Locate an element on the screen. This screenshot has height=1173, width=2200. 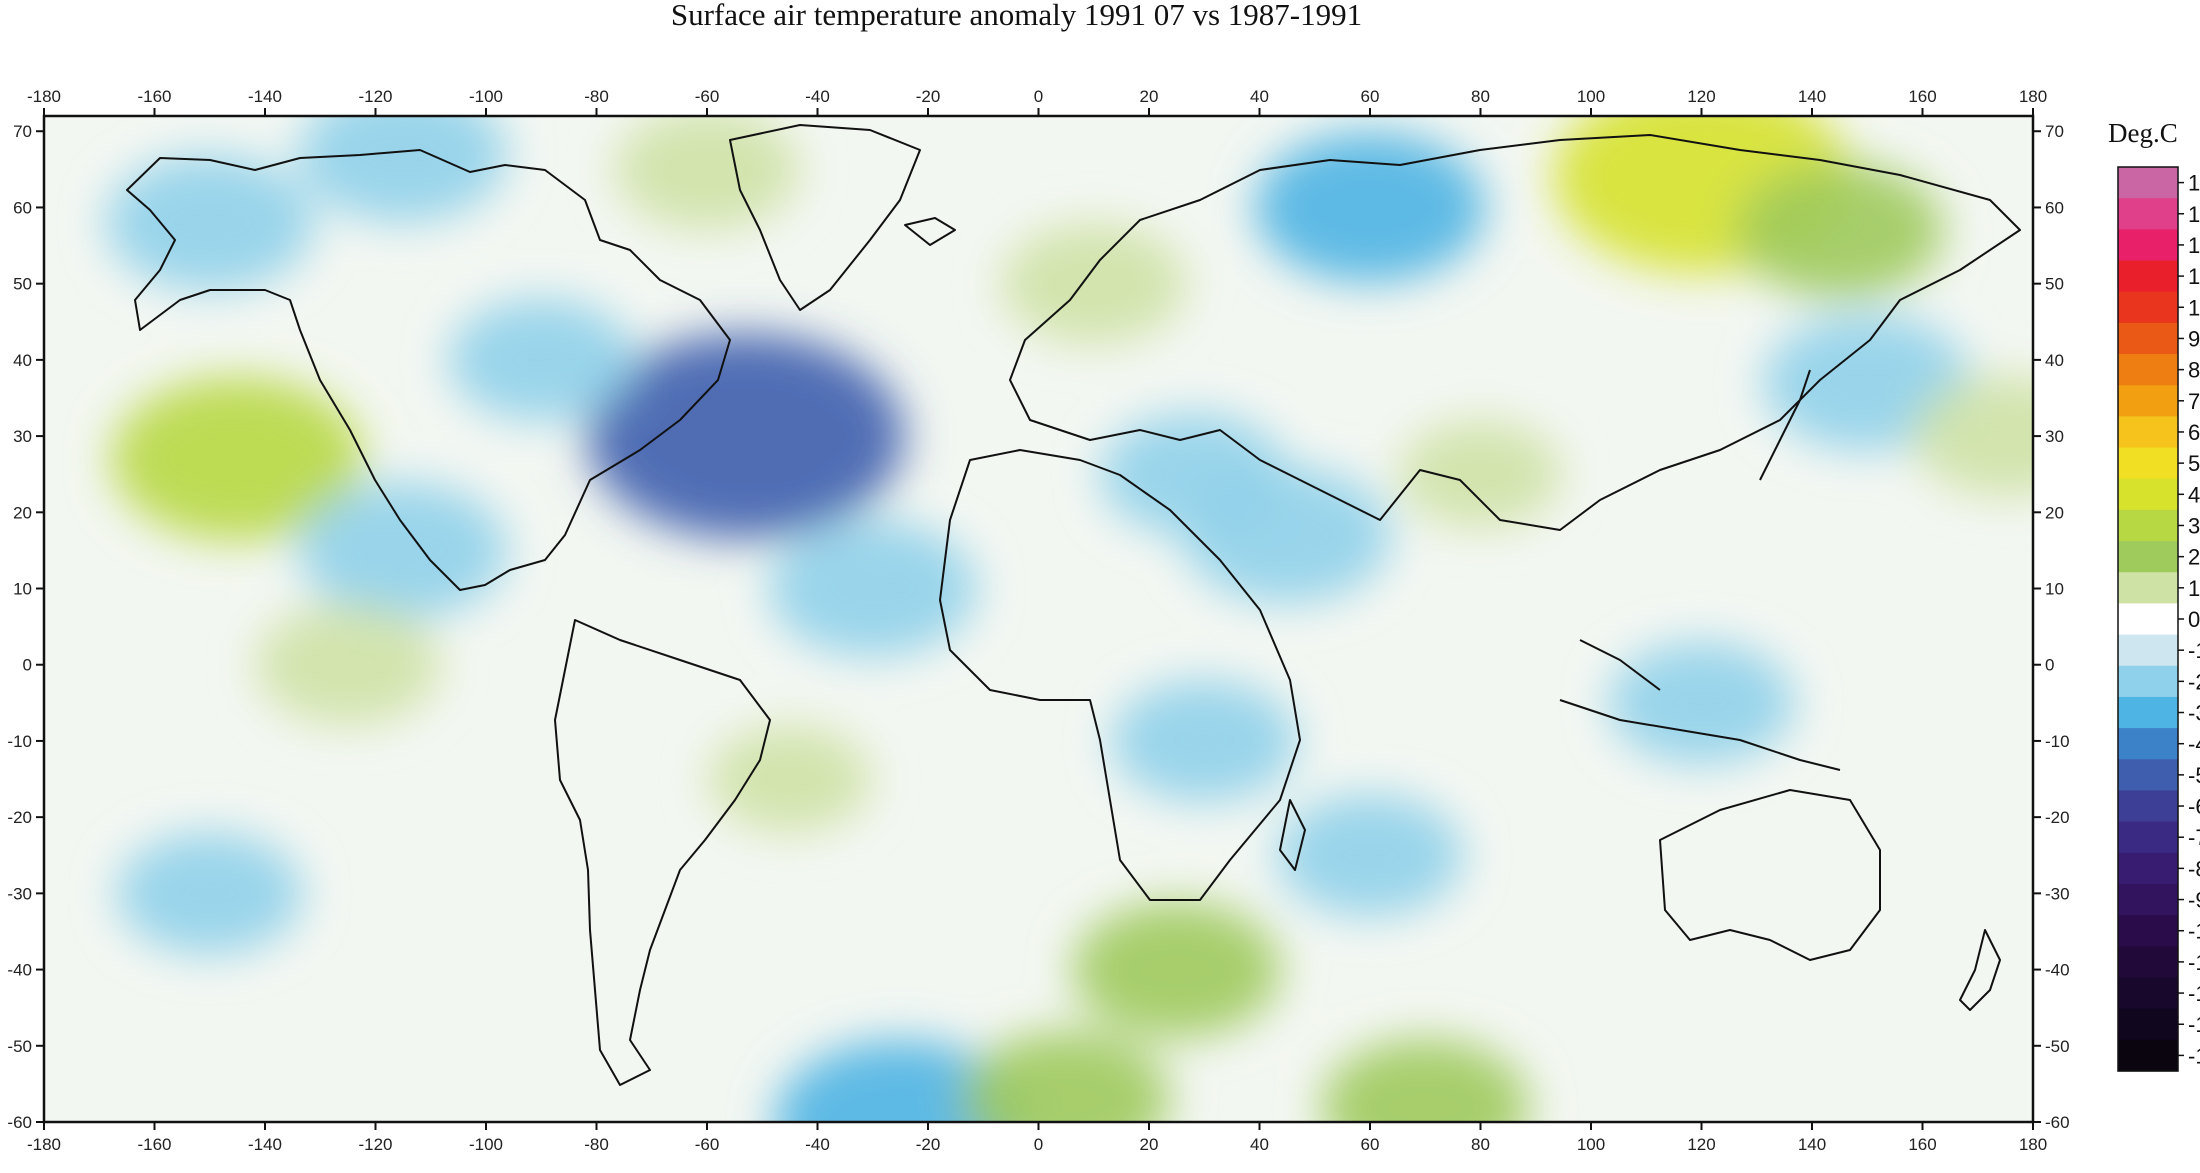
coastline-madagascar is located at coordinates (1292, 835).